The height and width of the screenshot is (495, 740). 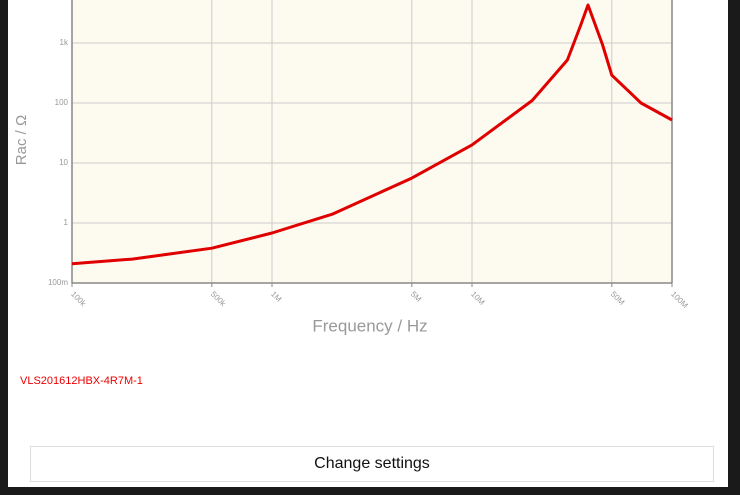 I want to click on y-axis-title: Rac / Ω, so click(x=21, y=140).